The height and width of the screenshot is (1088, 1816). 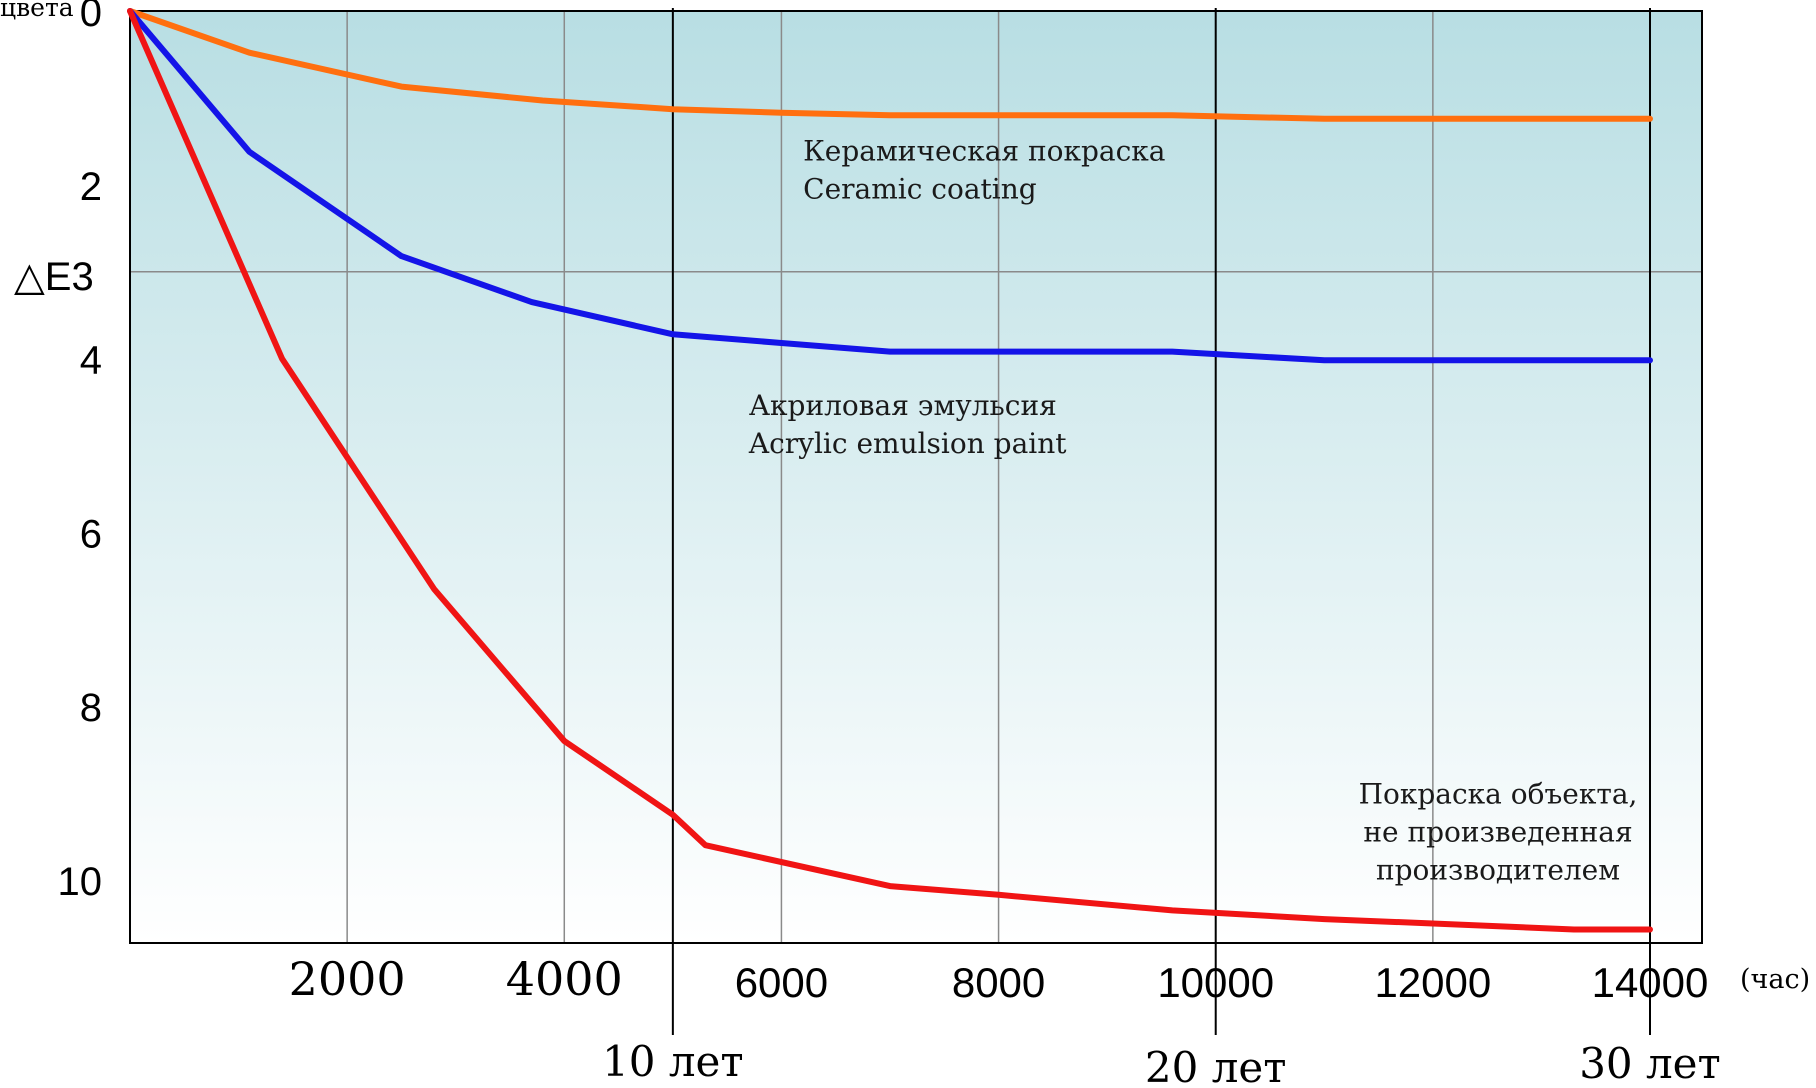 I want to click on annotation-line: Ceramic coating, so click(x=920, y=188).